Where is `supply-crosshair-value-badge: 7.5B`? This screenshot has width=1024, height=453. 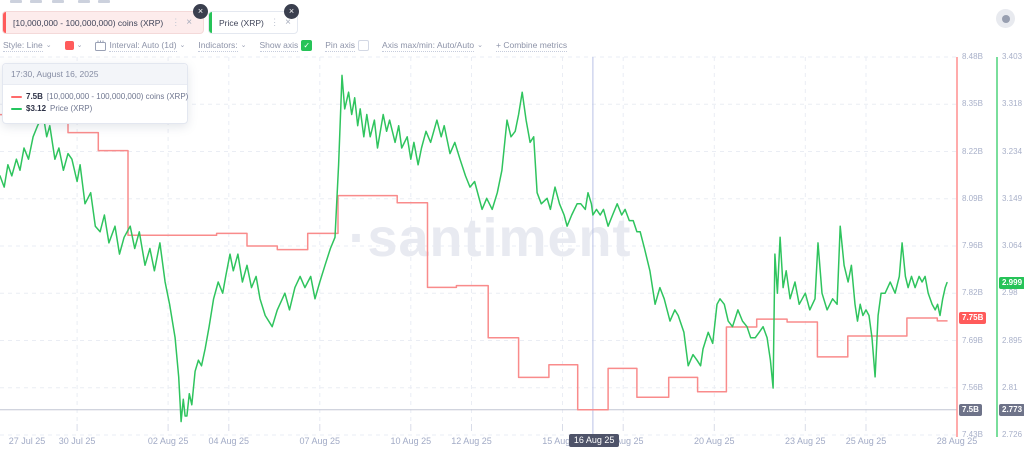 supply-crosshair-value-badge: 7.5B is located at coordinates (970, 409).